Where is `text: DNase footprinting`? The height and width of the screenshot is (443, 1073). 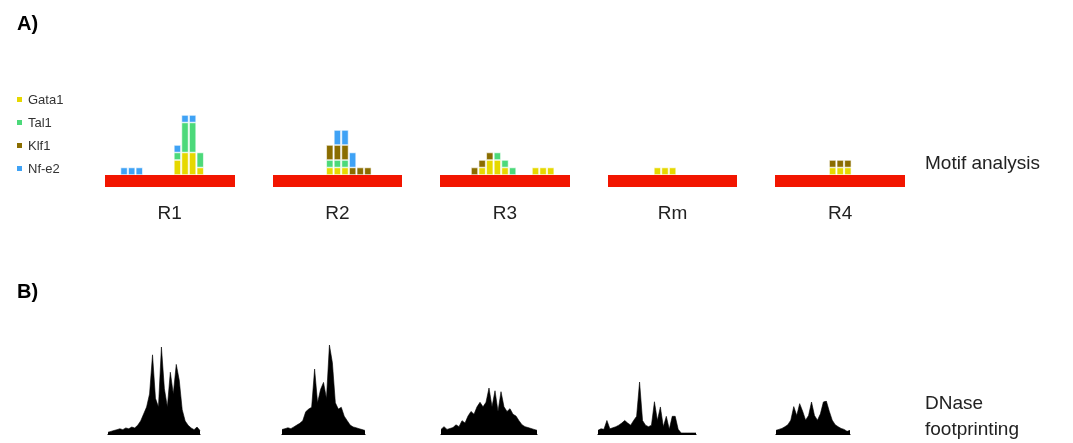 text: DNase footprinting is located at coordinates (972, 416).